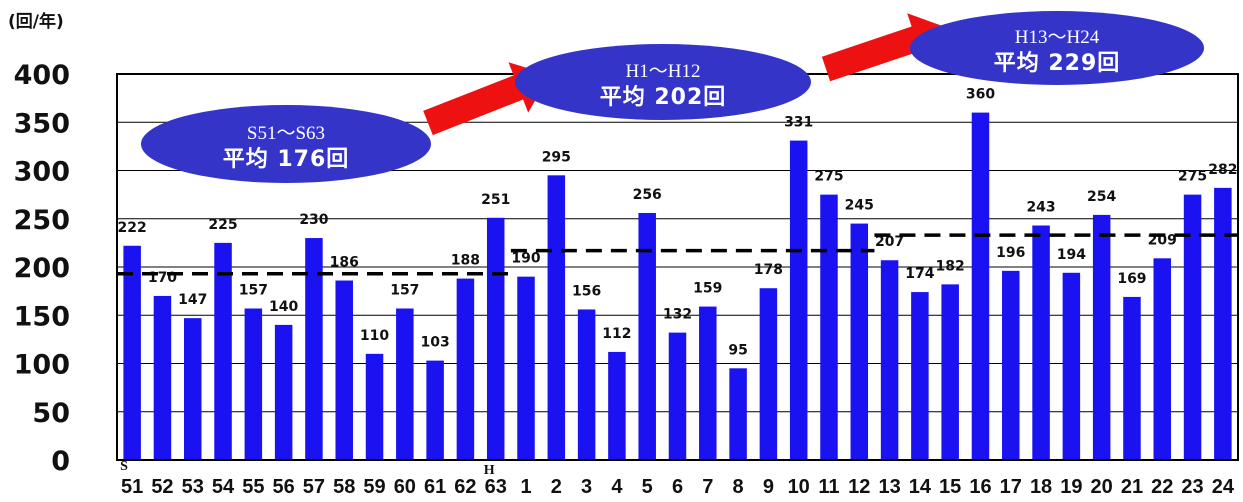  What do you see at coordinates (768, 270) in the screenshot?
I see `data-label: 178` at bounding box center [768, 270].